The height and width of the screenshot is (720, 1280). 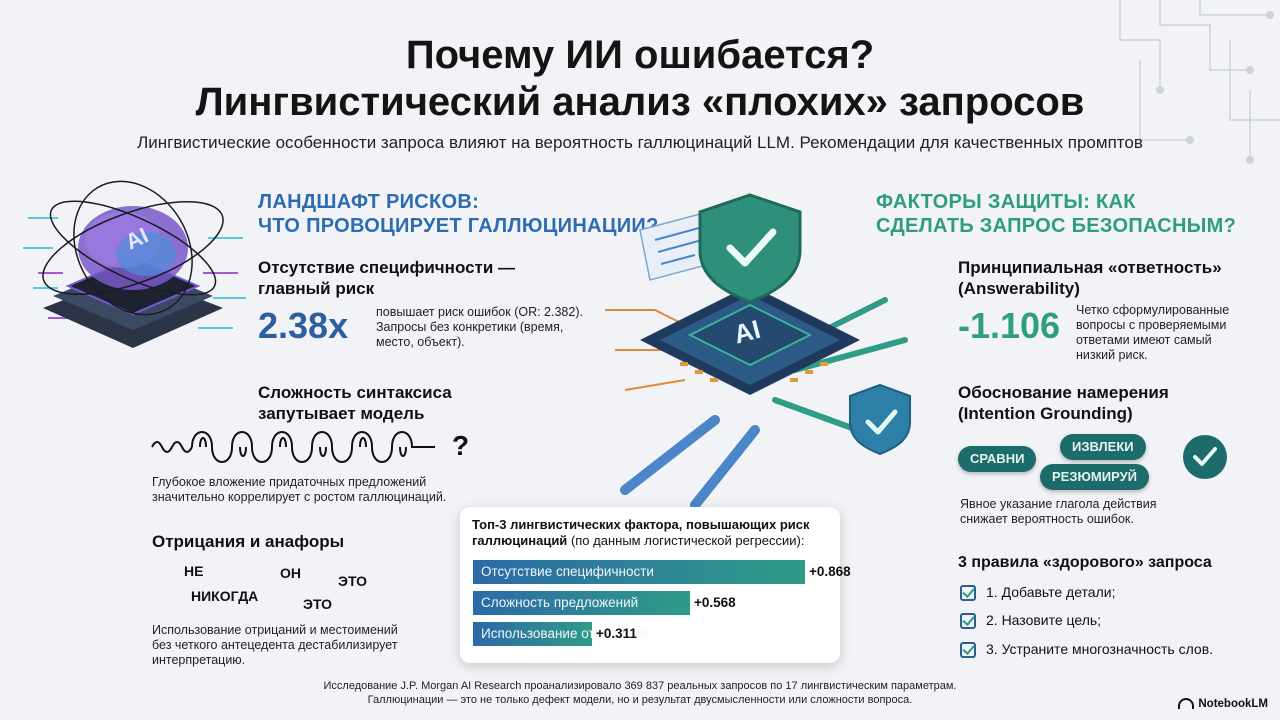 What do you see at coordinates (134, 264) in the screenshot?
I see `brain-chip-illustration: AI` at bounding box center [134, 264].